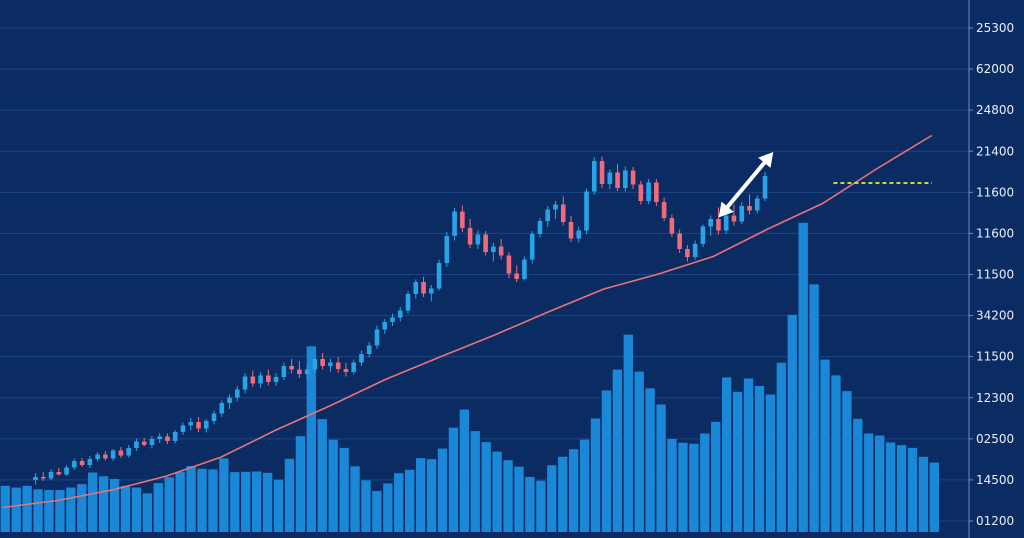  What do you see at coordinates (995, 110) in the screenshot?
I see `price-tick-label: 24800` at bounding box center [995, 110].